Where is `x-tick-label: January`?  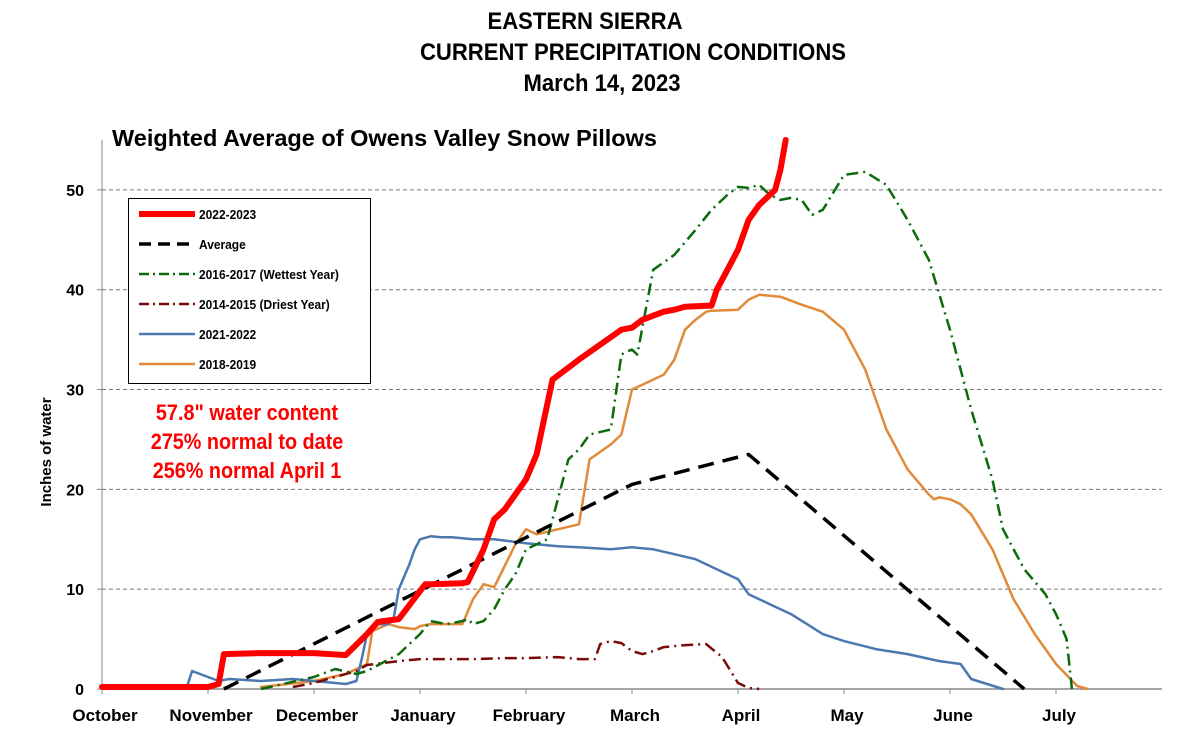 x-tick-label: January is located at coordinates (423, 715).